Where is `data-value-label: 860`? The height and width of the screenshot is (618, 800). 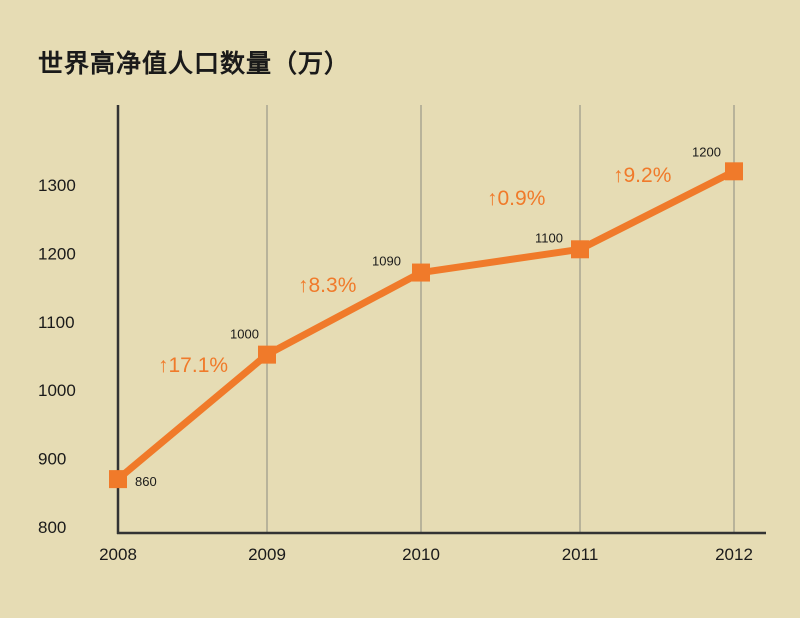 data-value-label: 860 is located at coordinates (146, 481).